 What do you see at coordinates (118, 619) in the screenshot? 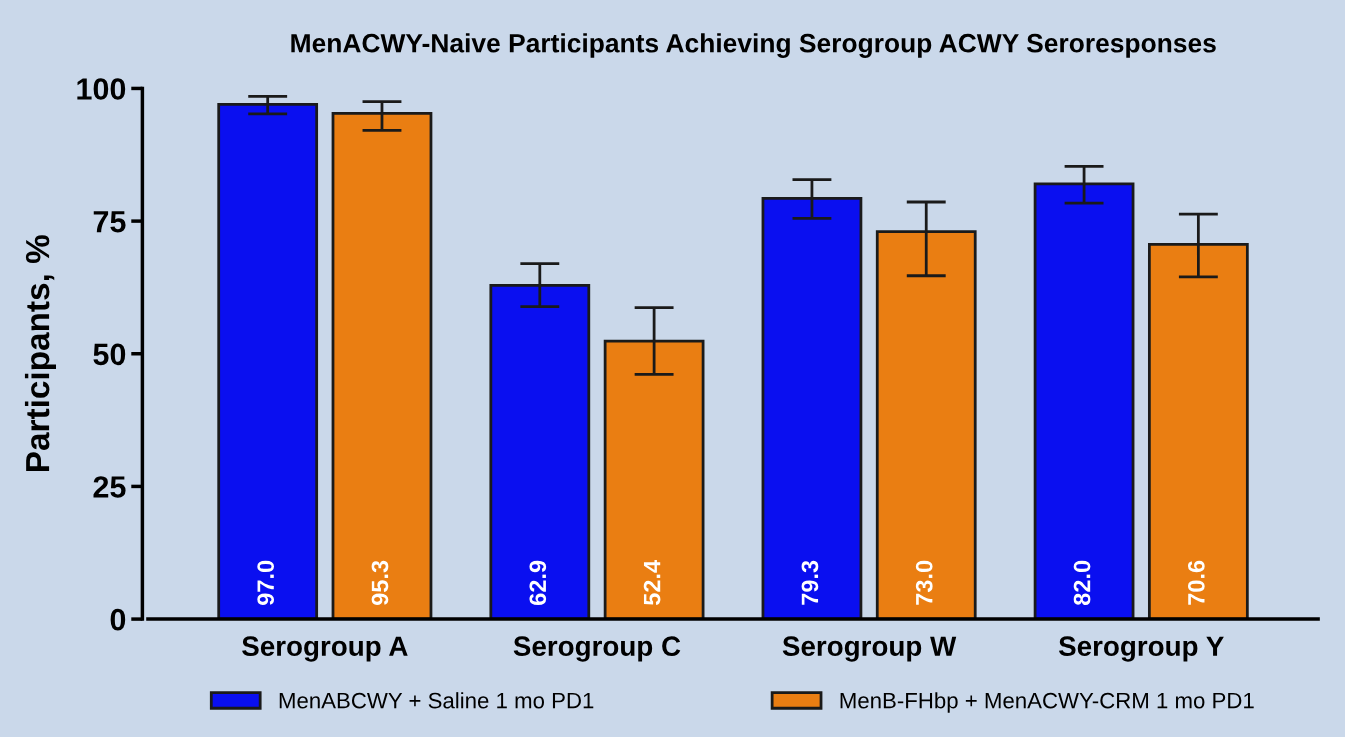
I see `y-tick-label: 0` at bounding box center [118, 619].